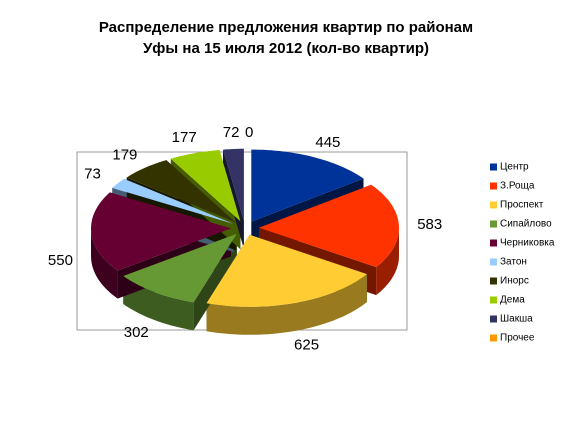  Describe the element at coordinates (526, 224) in the screenshot. I see `legend-label: Сипайлово` at that location.